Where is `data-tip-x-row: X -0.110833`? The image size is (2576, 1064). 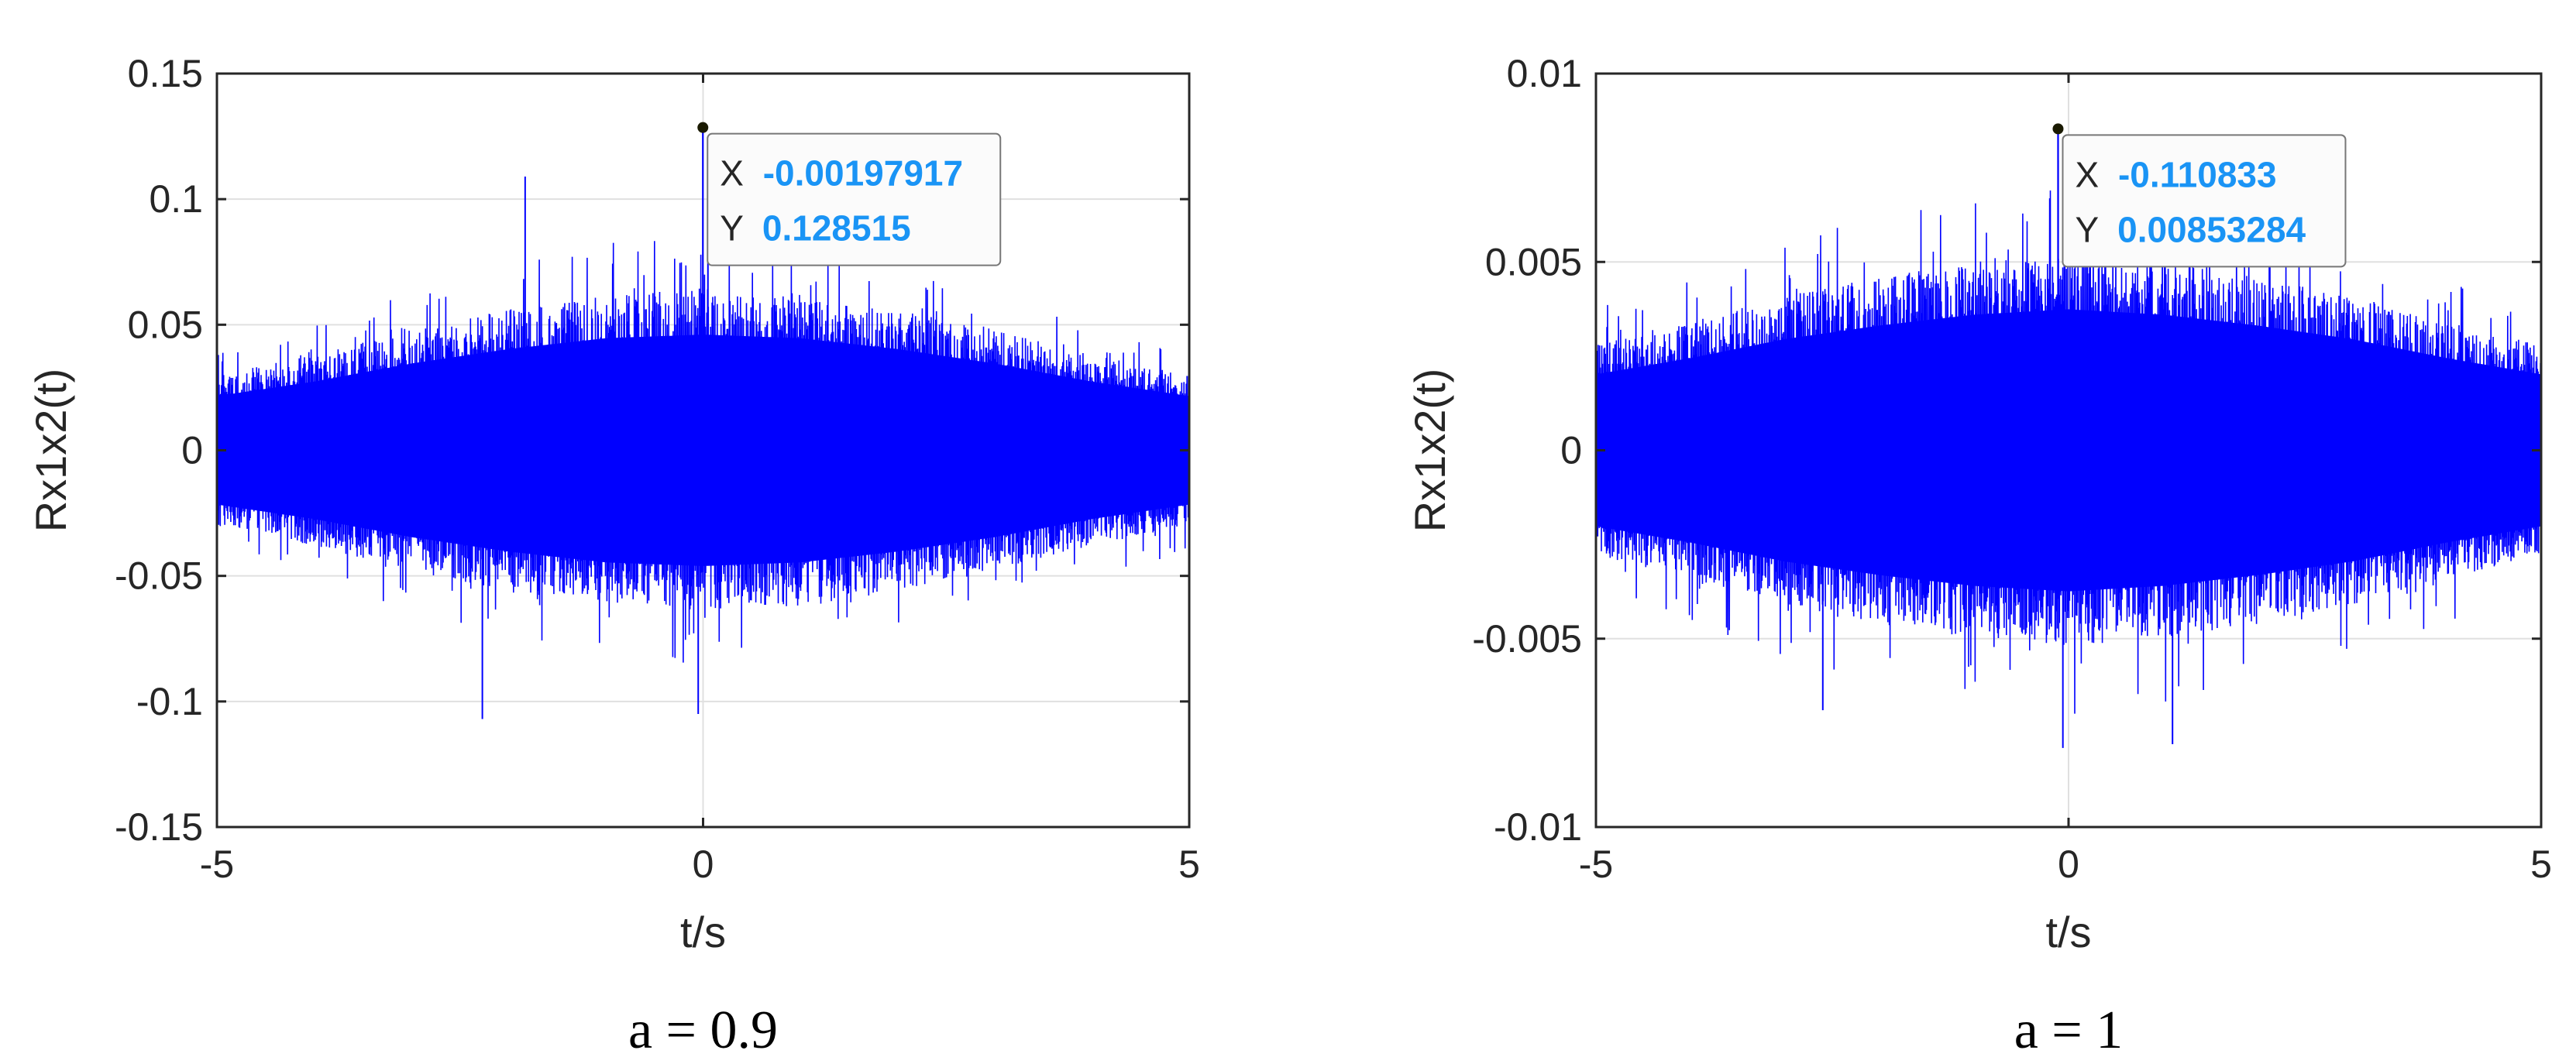
data-tip-x-row: X -0.110833 is located at coordinates (2175, 174).